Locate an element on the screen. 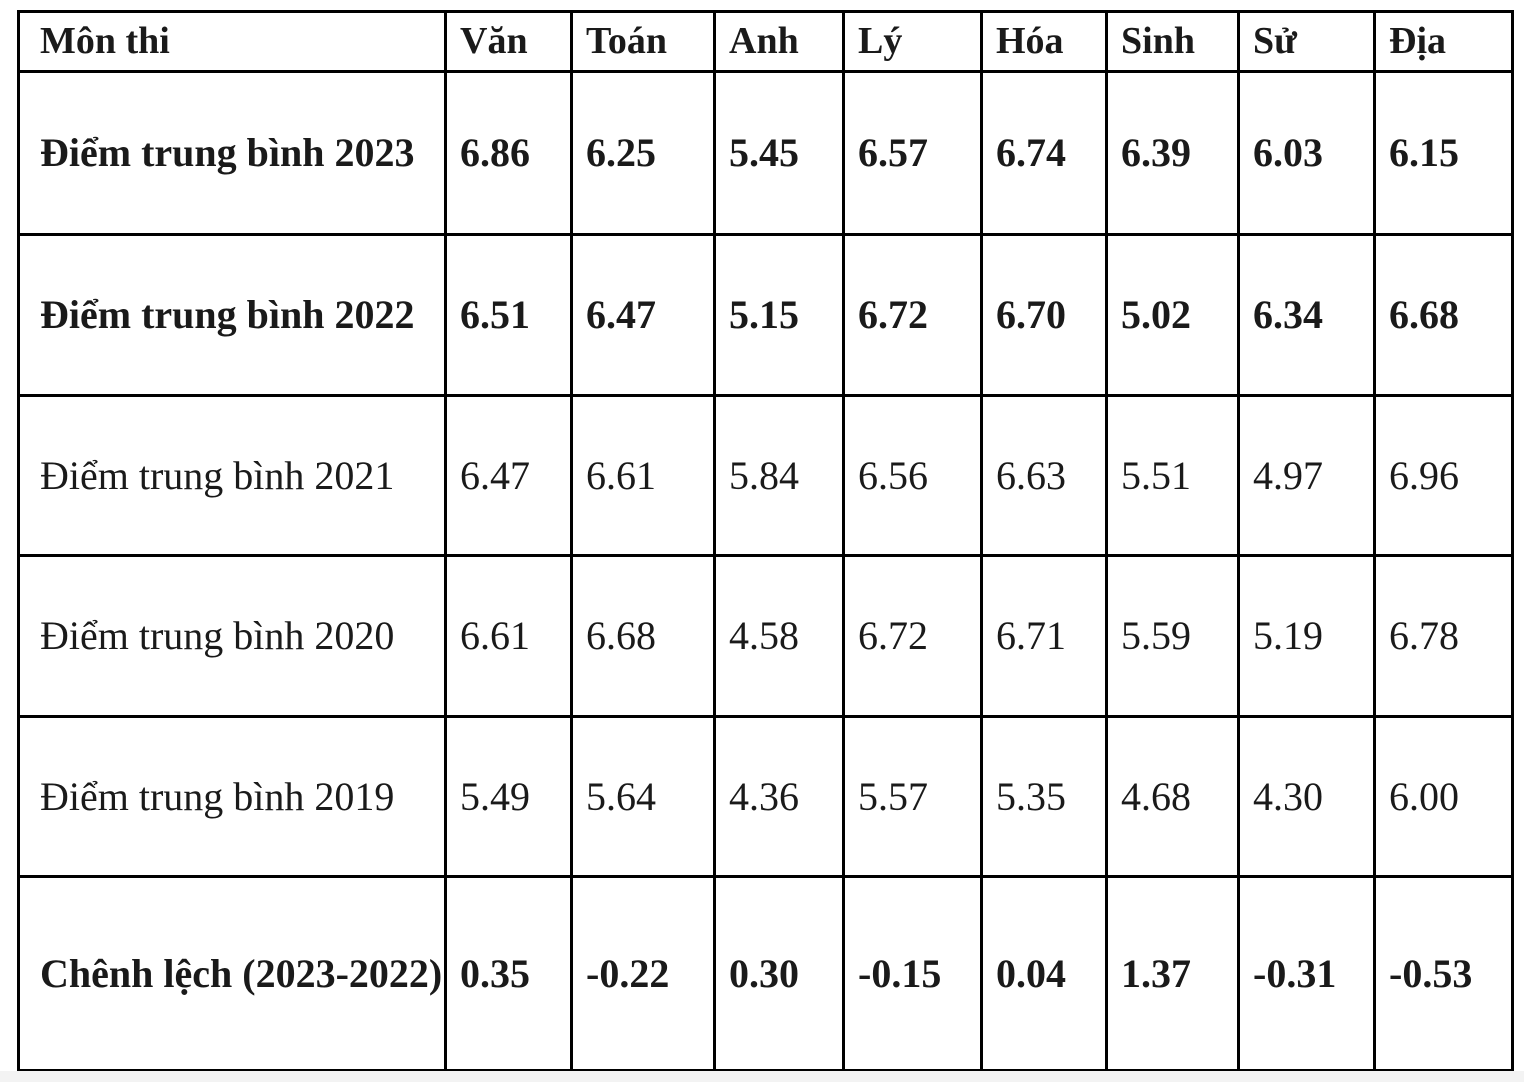  cell-value: 5.57 is located at coordinates (912, 796).